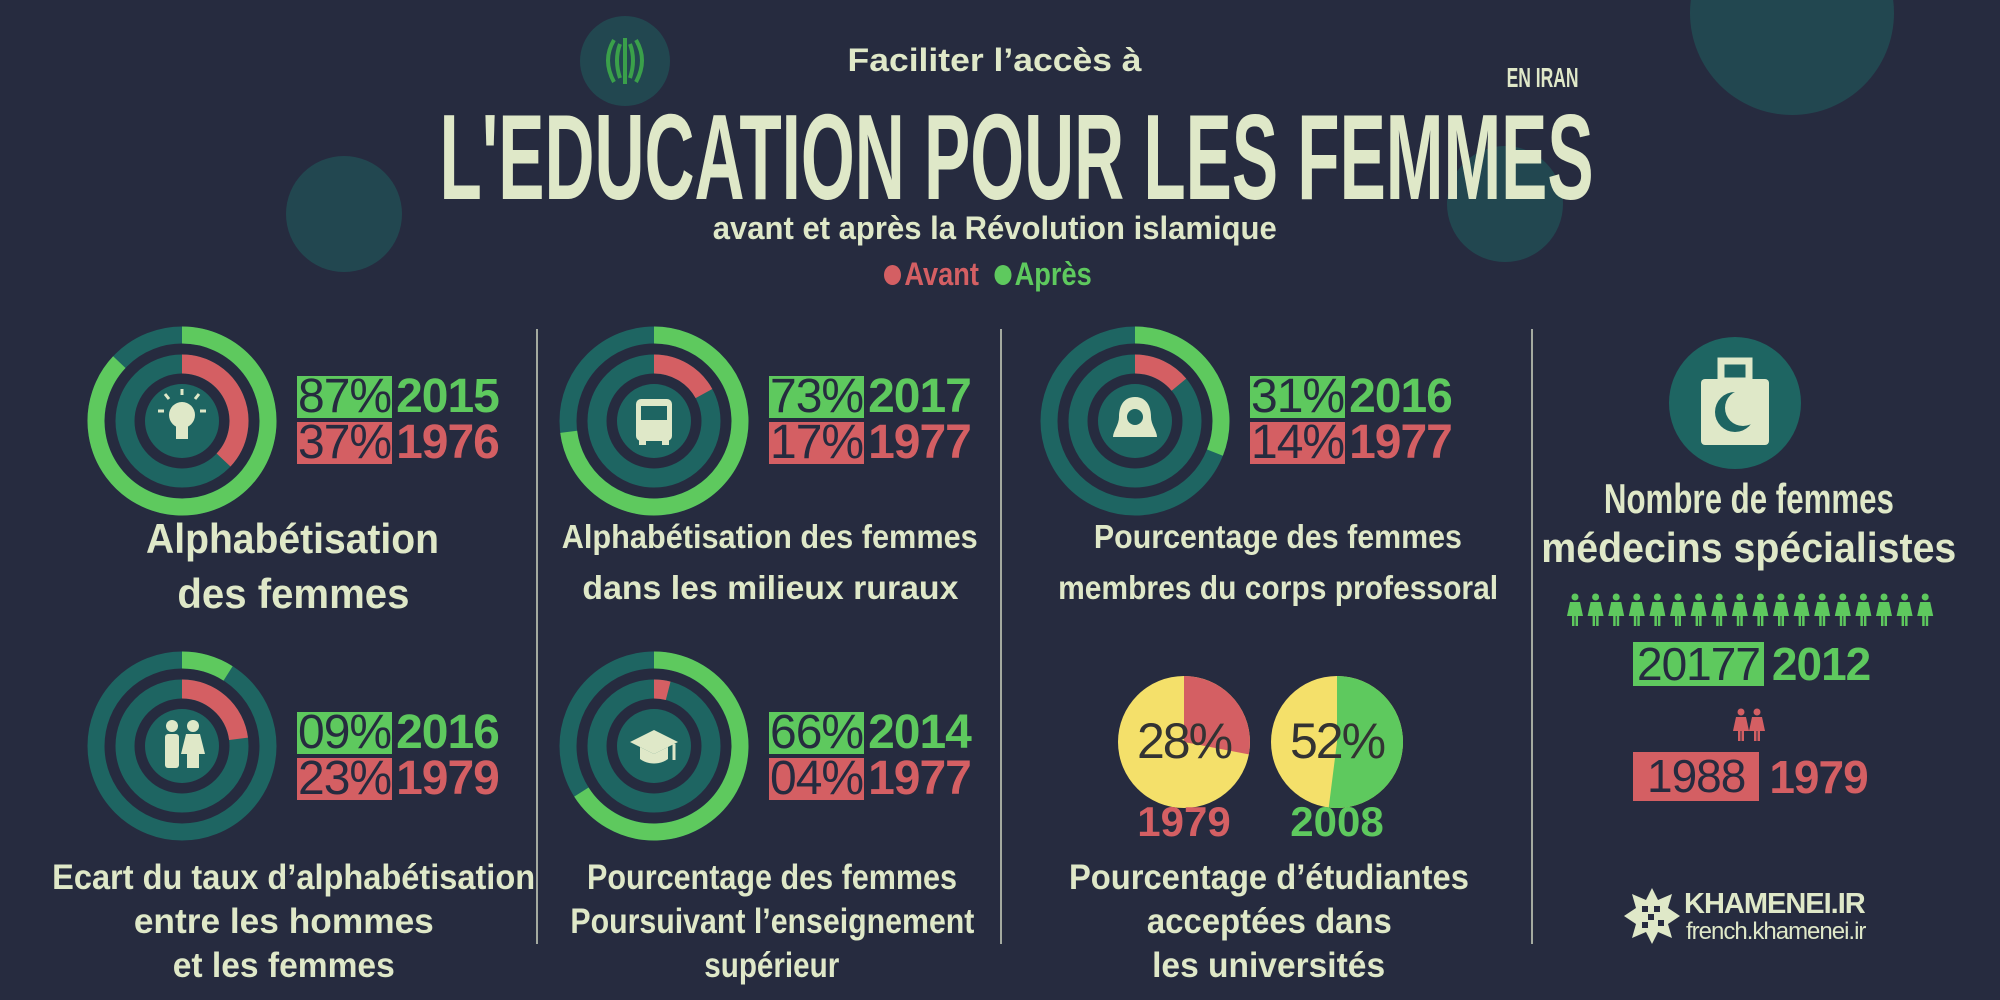 Image resolution: width=2000 pixels, height=1000 pixels. What do you see at coordinates (1696, 776) in the screenshot?
I see `count-before-value: 1988` at bounding box center [1696, 776].